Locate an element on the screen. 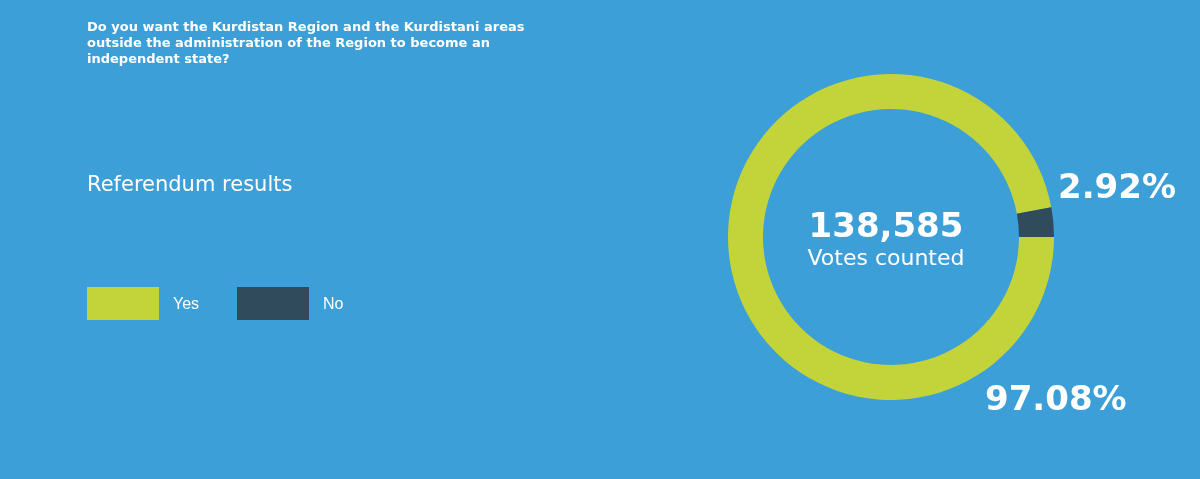  text: Referendum results is located at coordinates (190, 184).